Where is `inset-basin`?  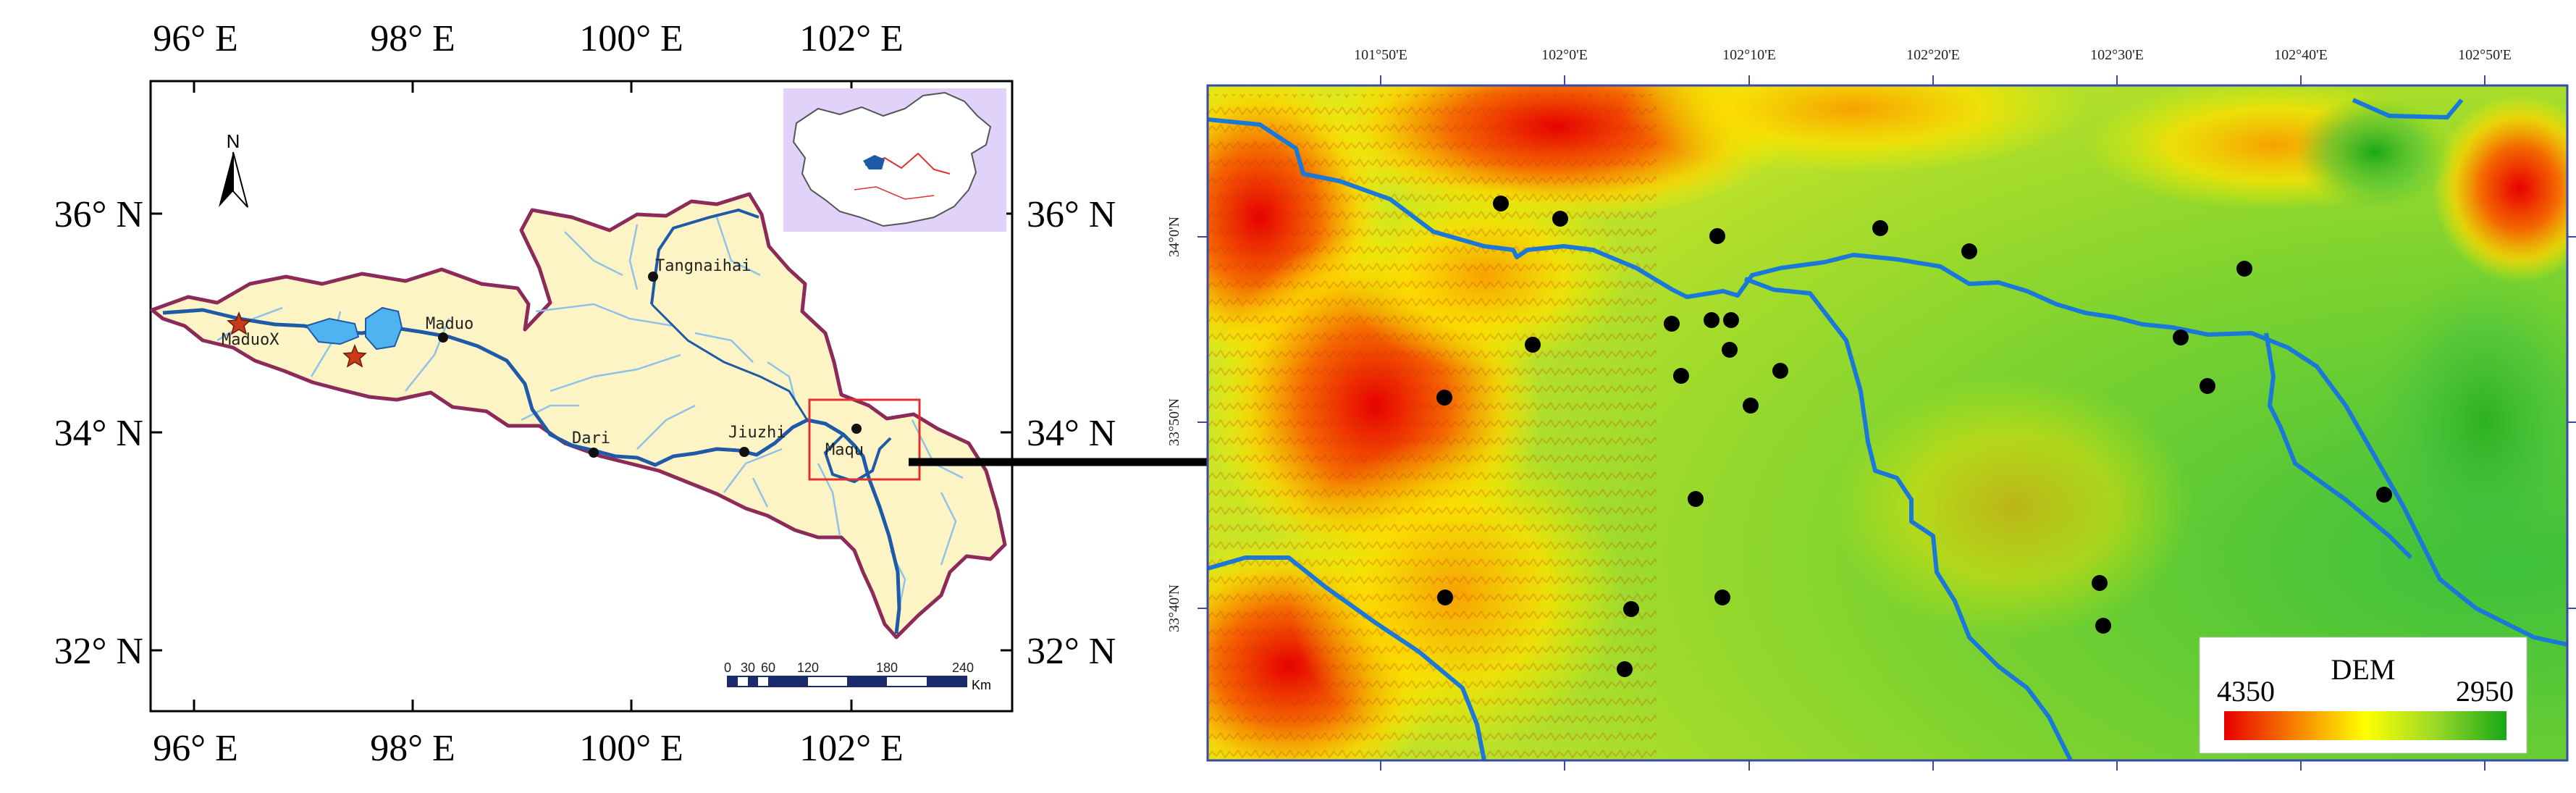
inset-basin is located at coordinates (874, 162).